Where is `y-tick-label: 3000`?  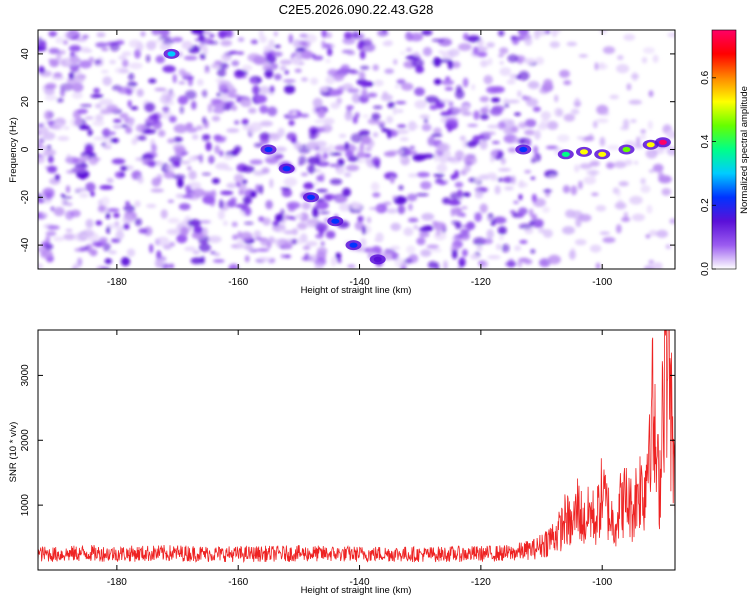
y-tick-label: 3000 is located at coordinates (25, 375).